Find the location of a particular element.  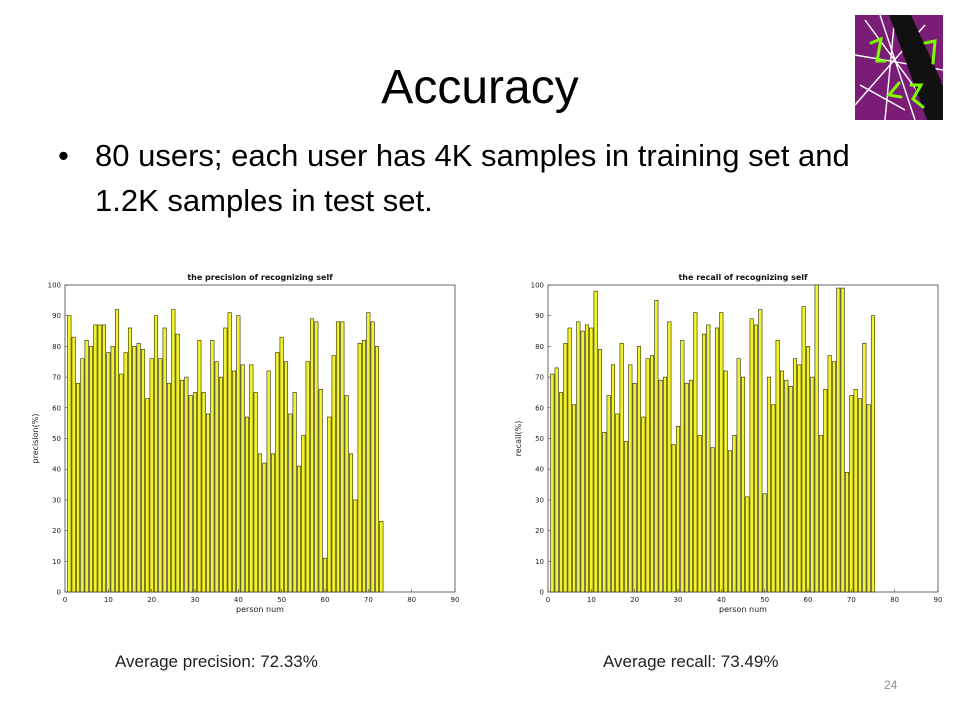

recall-x-tick-label: 80 is located at coordinates (894, 600).